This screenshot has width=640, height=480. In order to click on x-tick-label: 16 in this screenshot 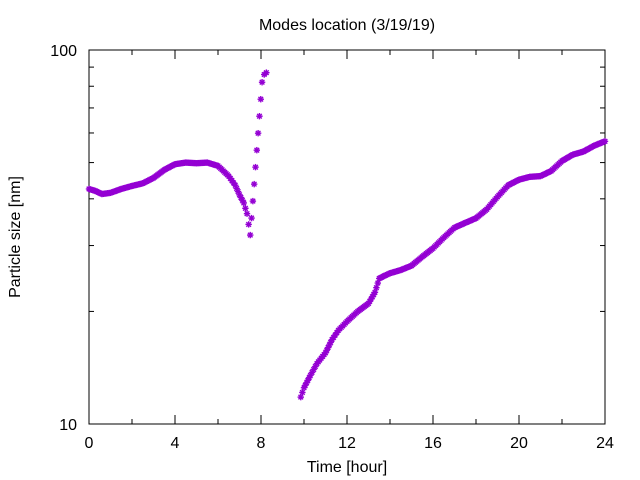, I will do `click(433, 443)`.